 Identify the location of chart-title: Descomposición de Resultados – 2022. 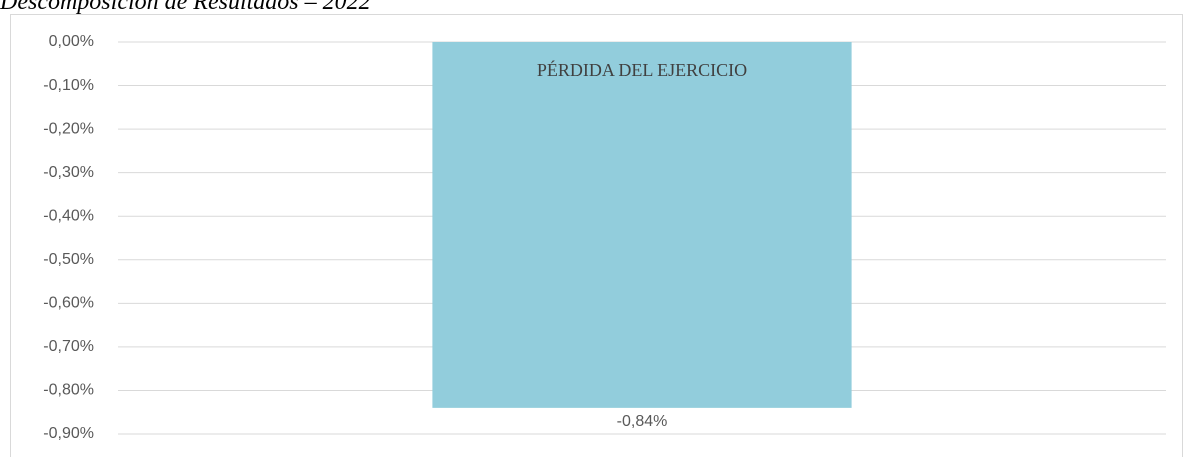
(185, 7).